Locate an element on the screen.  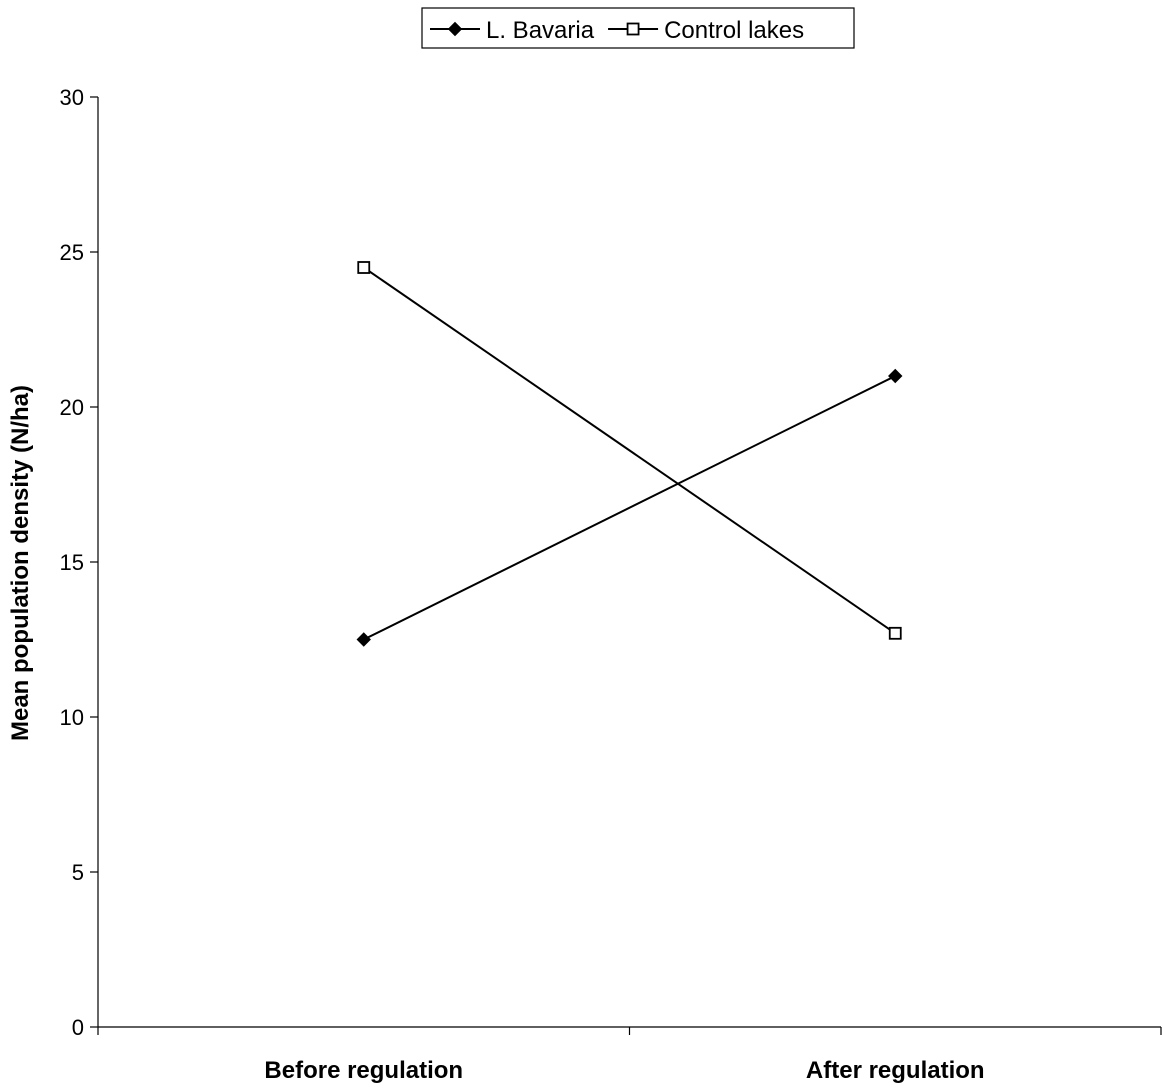
legend: L. Bavaria Control lakes is located at coordinates (638, 28).